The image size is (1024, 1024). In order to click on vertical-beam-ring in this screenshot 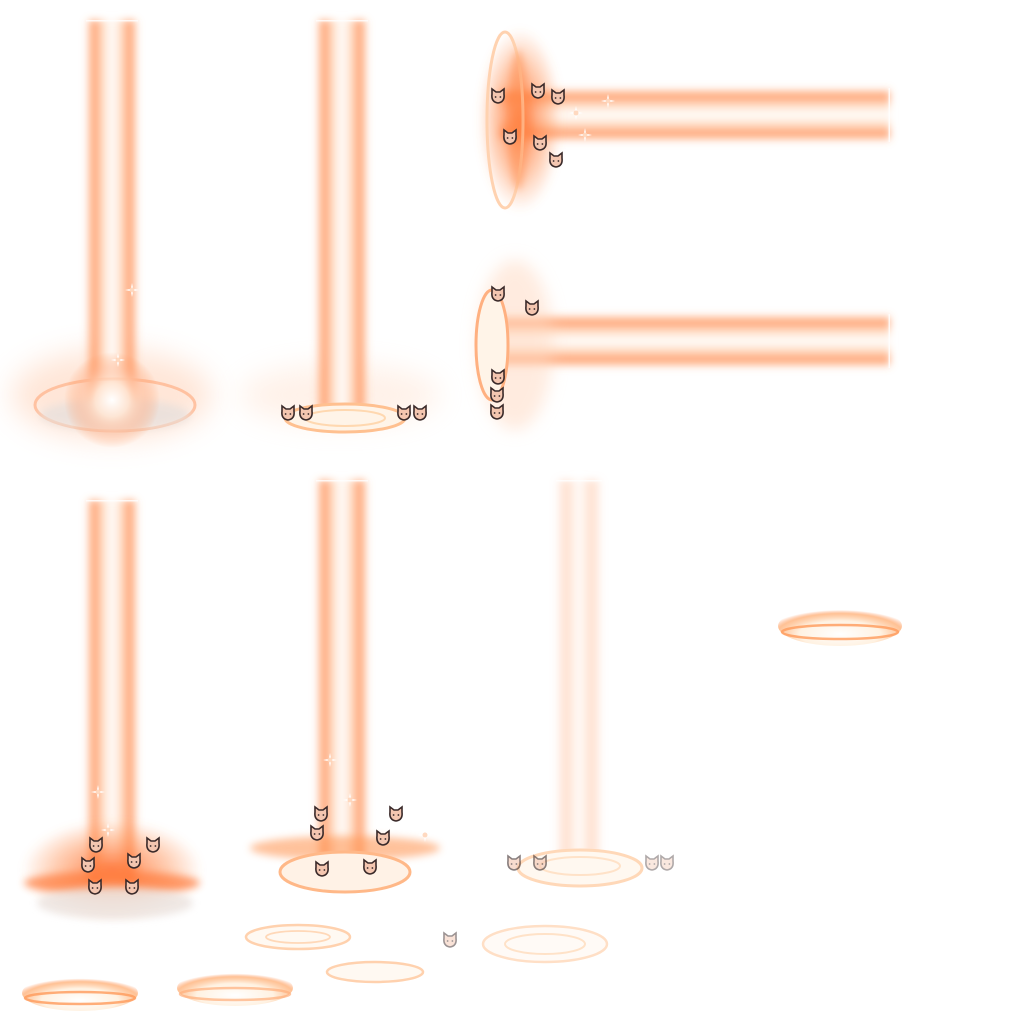, I will do `click(340, 227)`.